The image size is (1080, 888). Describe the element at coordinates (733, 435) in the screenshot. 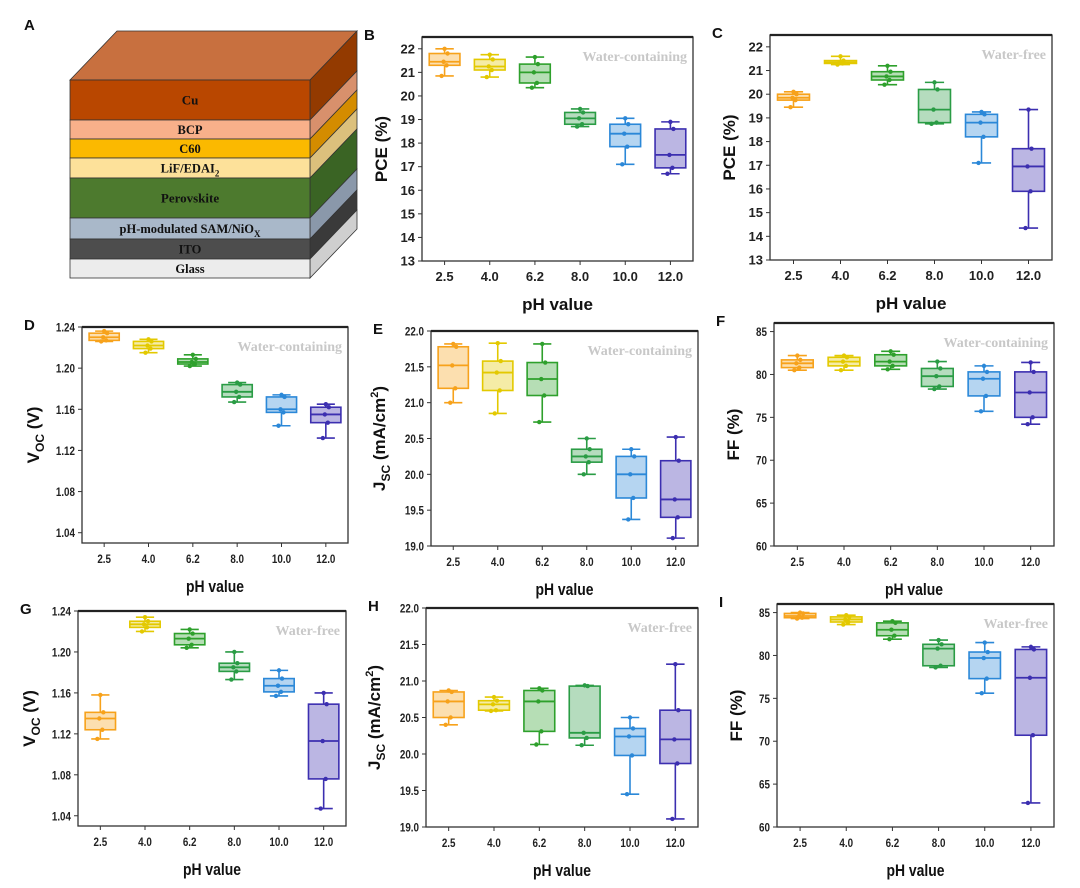

I see `y-label-text: FF (%)` at that location.